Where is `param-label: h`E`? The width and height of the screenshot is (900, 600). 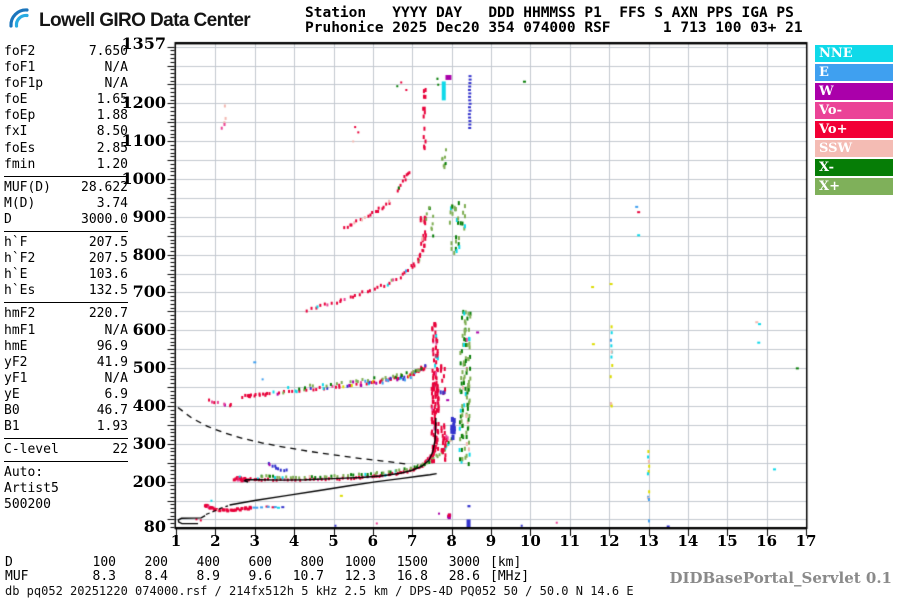 param-label: h`E is located at coordinates (16, 275).